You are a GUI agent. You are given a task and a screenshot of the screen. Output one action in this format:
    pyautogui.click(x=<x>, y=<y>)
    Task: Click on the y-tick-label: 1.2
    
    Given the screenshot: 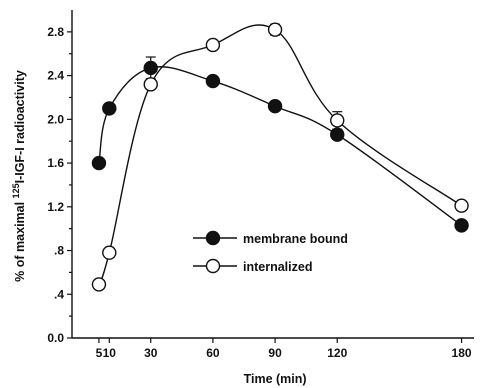 What is the action you would take?
    pyautogui.click(x=55, y=207)
    